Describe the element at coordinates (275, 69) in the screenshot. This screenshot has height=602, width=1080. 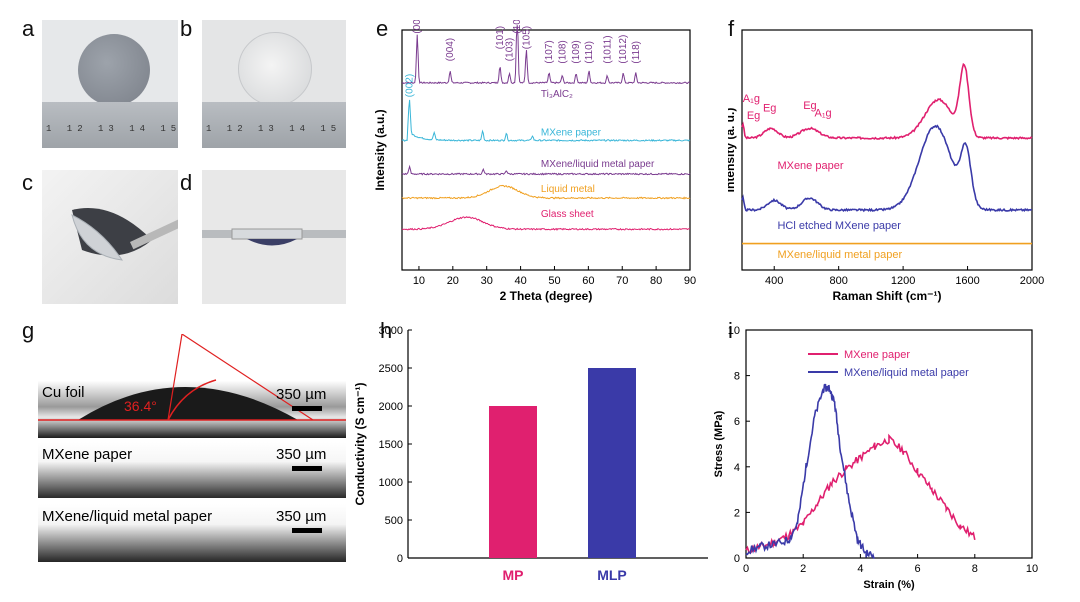
I see `liquid-metal-disc` at that location.